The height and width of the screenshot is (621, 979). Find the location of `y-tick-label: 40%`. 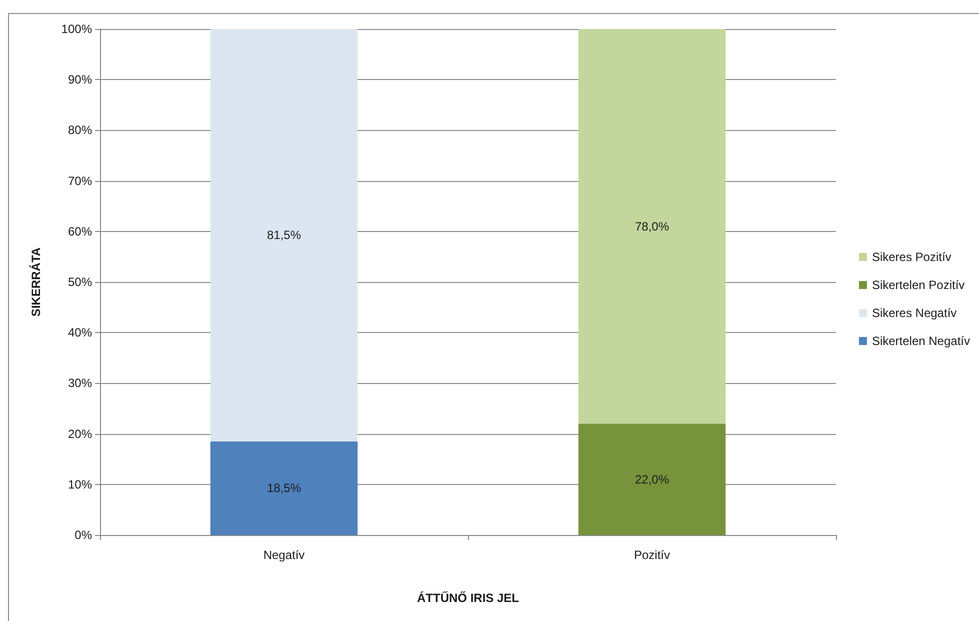

y-tick-label: 40% is located at coordinates (80, 333).